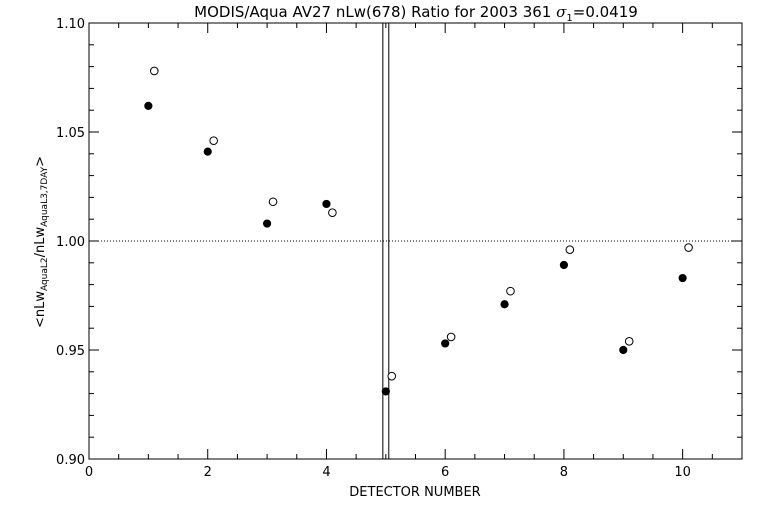 This screenshot has width=768, height=512. Describe the element at coordinates (605, 12) in the screenshot. I see `chart-title-value: =0.0419` at that location.